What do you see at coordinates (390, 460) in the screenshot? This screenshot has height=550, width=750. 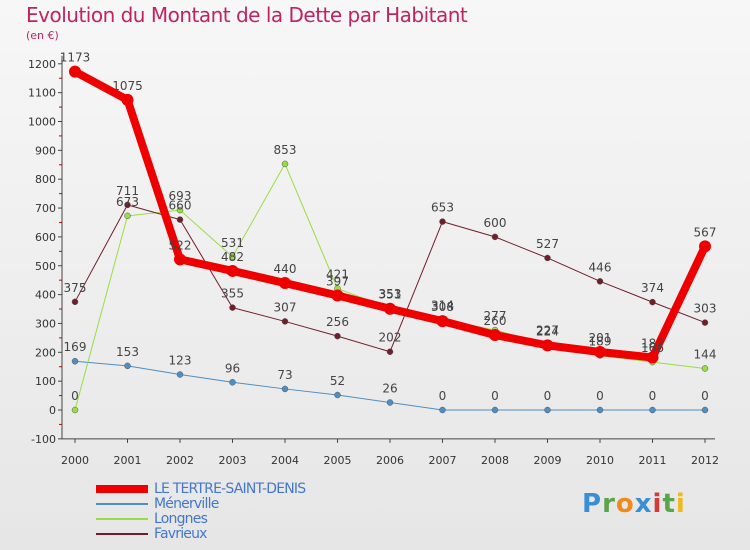 I see `x-tick-label: 2006` at bounding box center [390, 460].